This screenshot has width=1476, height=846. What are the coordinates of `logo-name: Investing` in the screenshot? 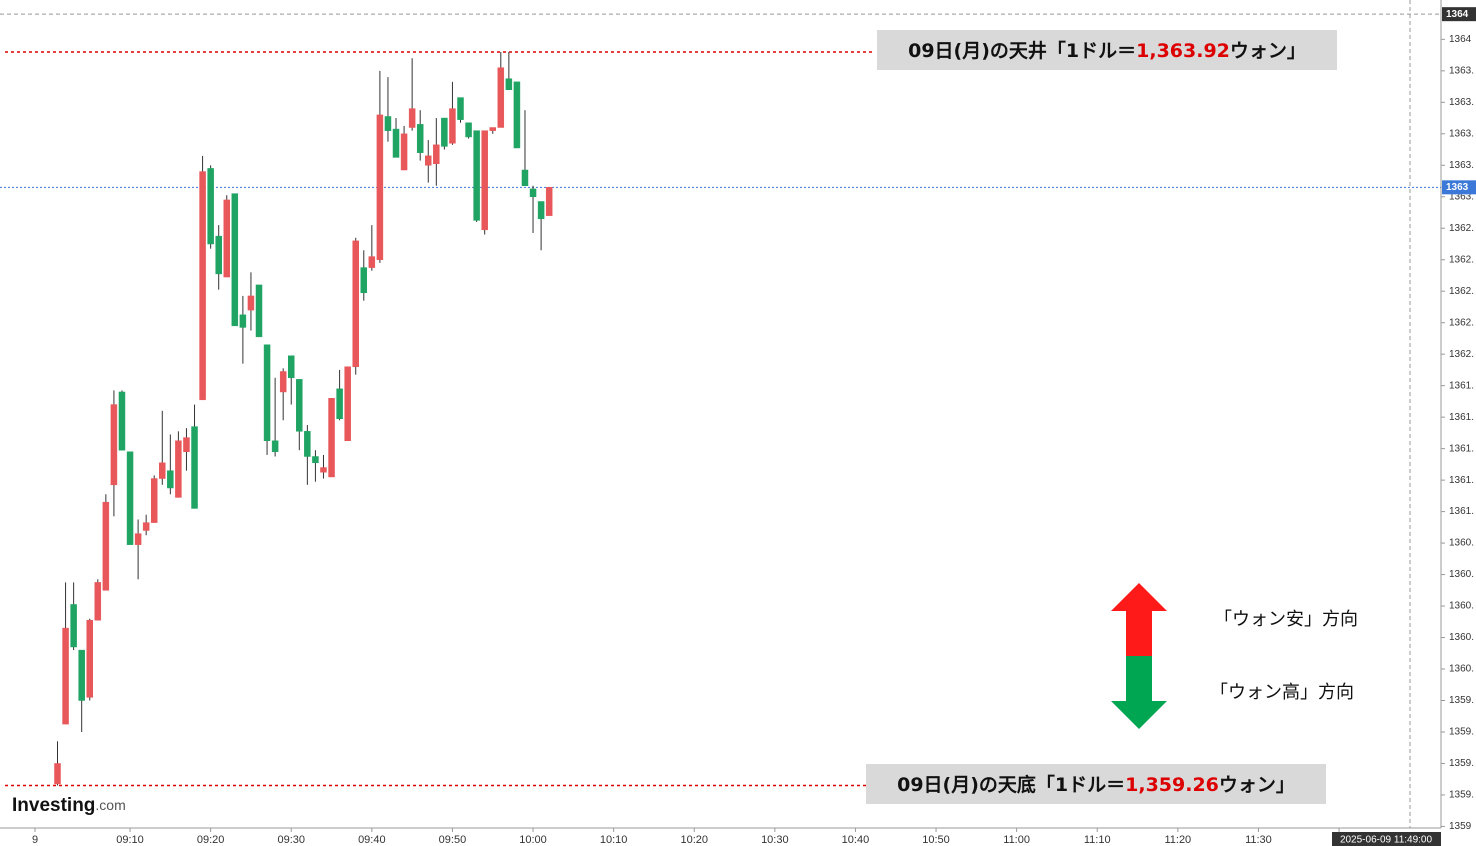 It's located at (53, 805).